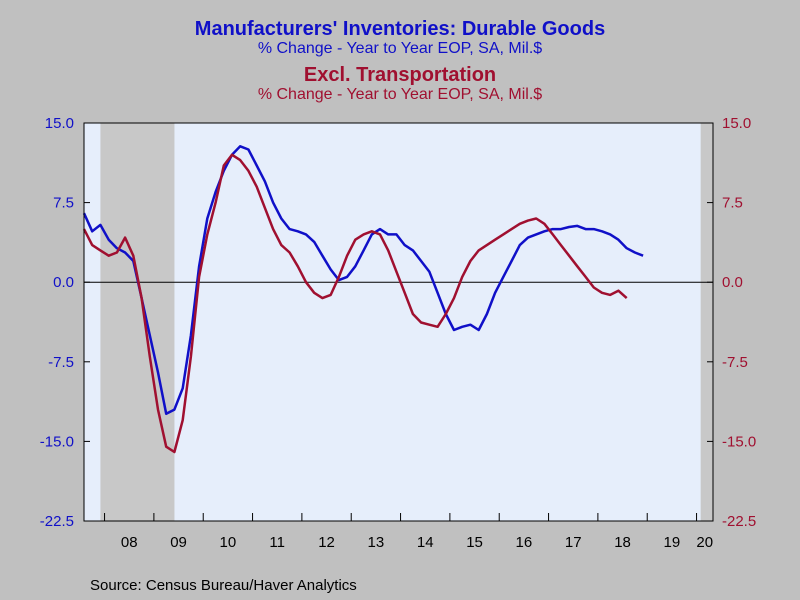 The height and width of the screenshot is (600, 800). What do you see at coordinates (524, 542) in the screenshot?
I see `x-tick-label: 16` at bounding box center [524, 542].